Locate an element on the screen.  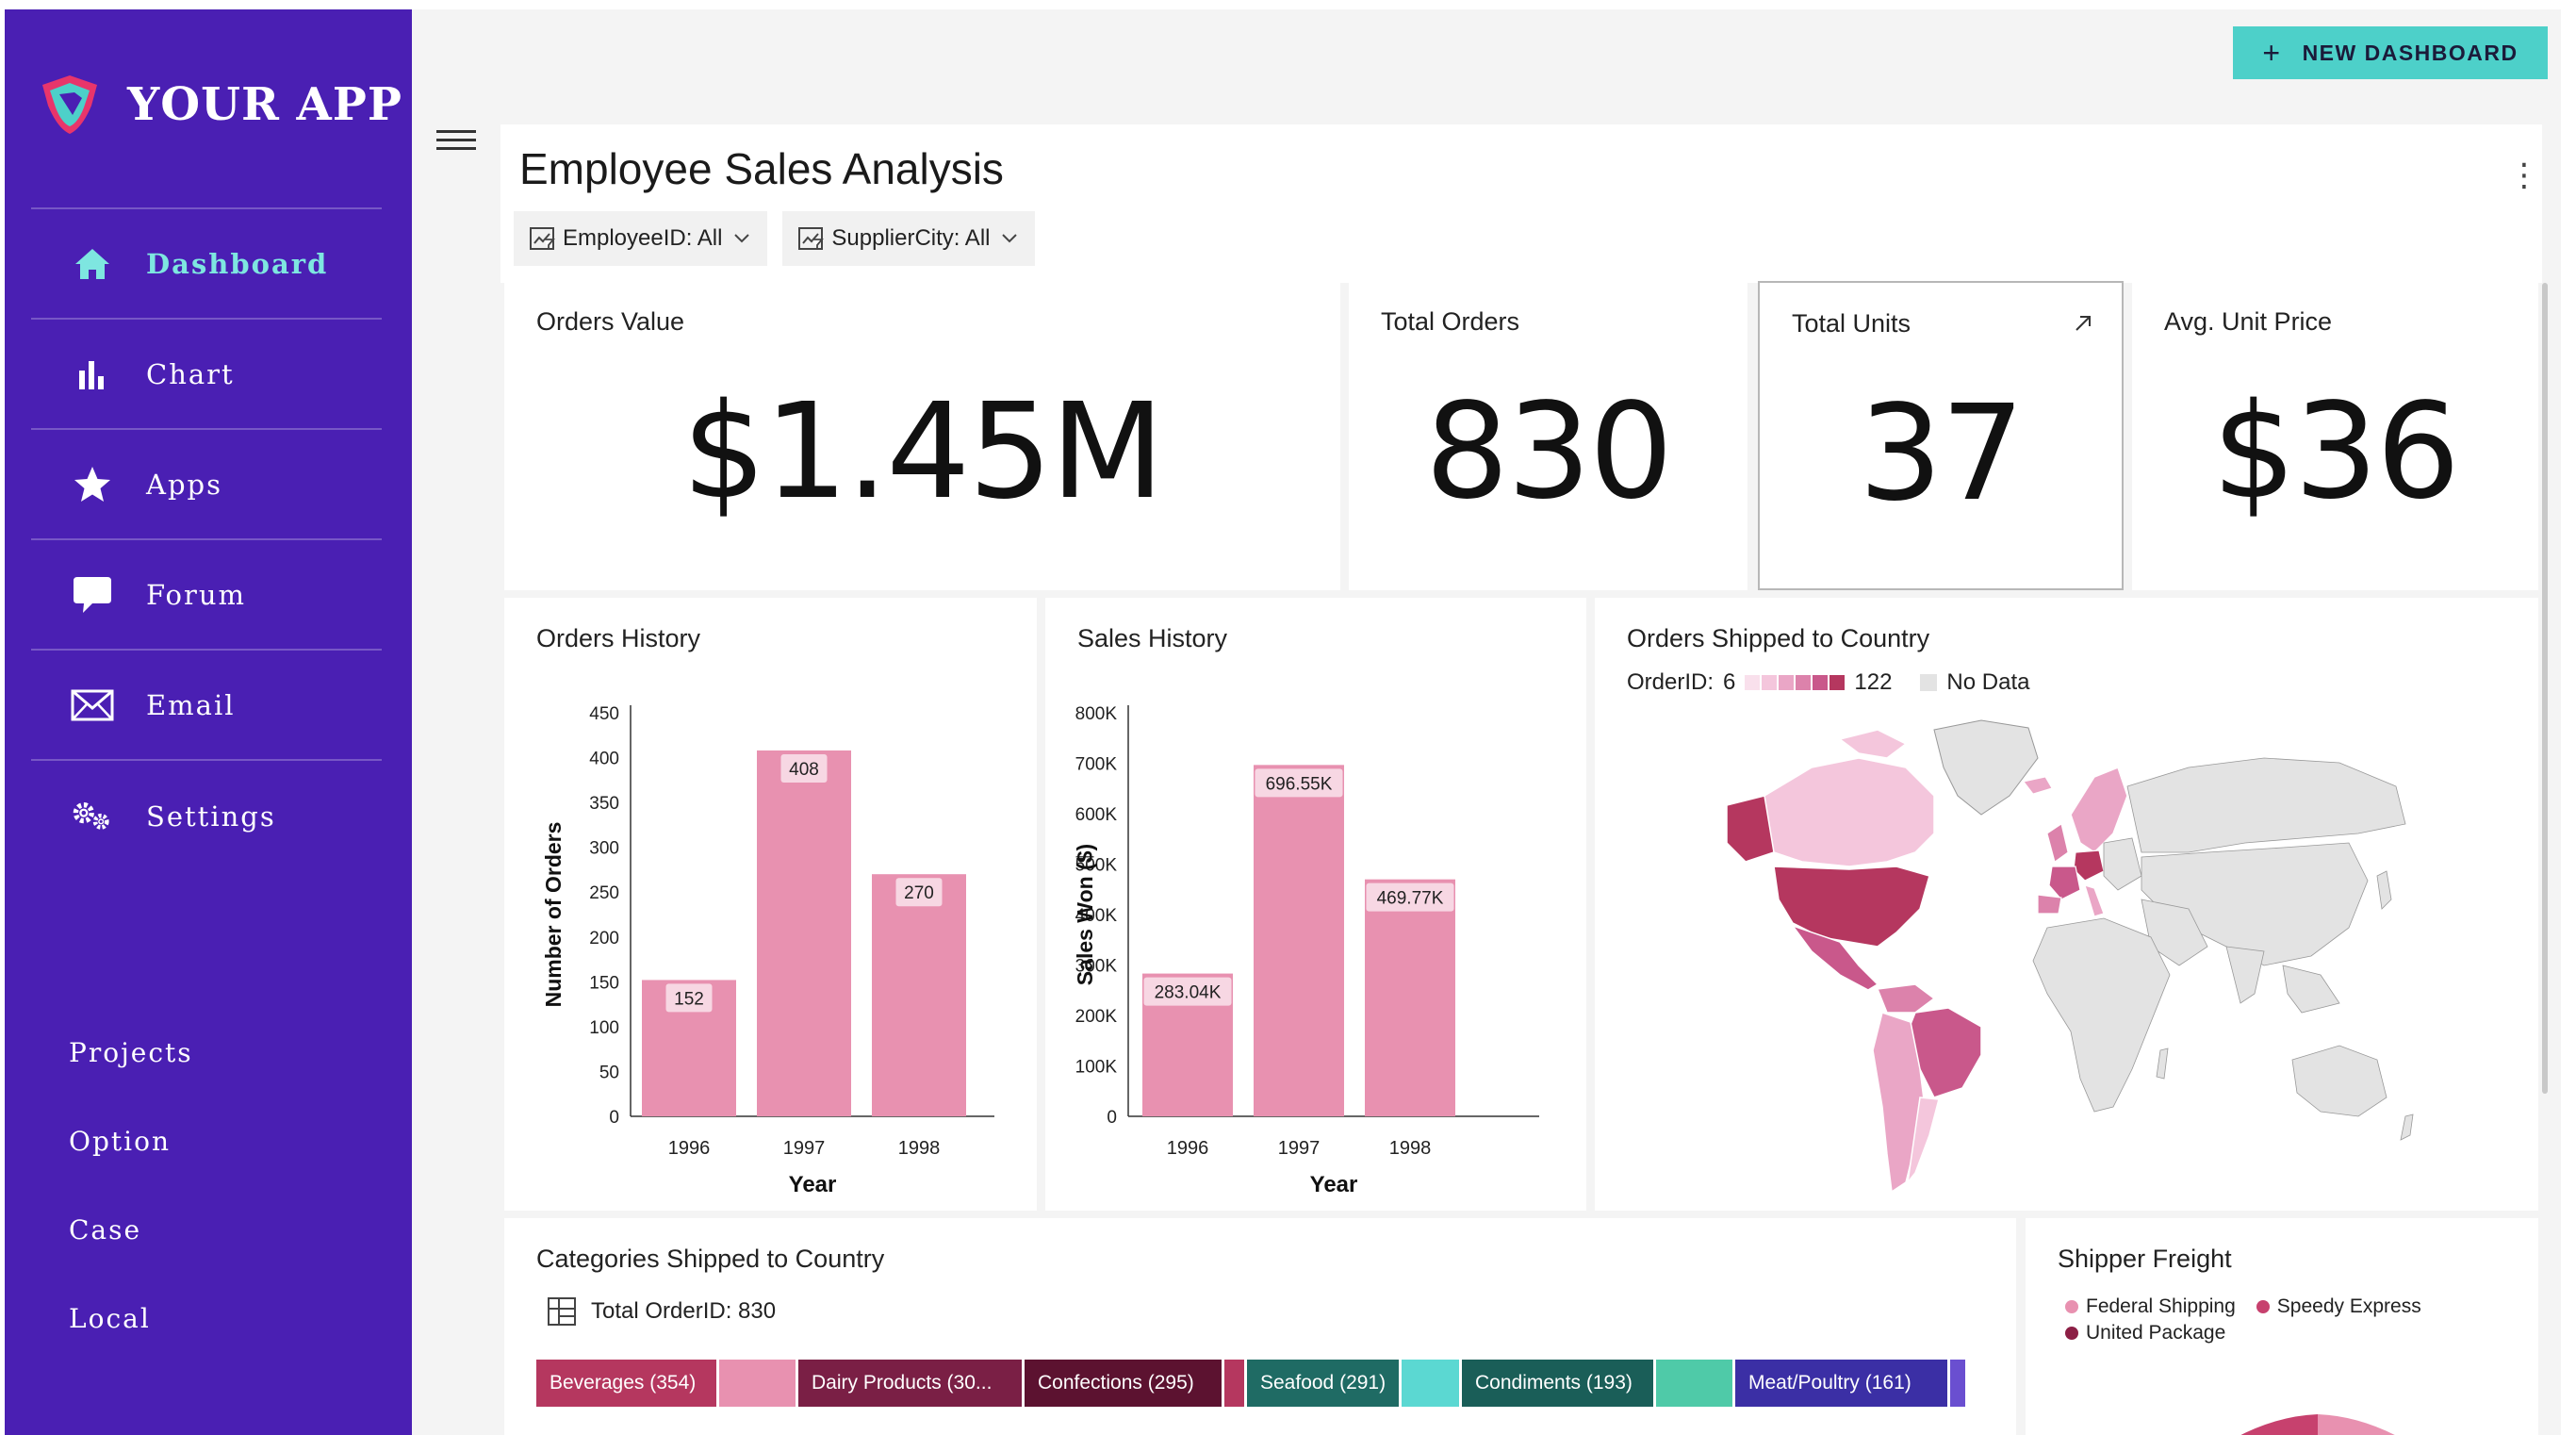
chevron-down-icon is located at coordinates (742, 238).